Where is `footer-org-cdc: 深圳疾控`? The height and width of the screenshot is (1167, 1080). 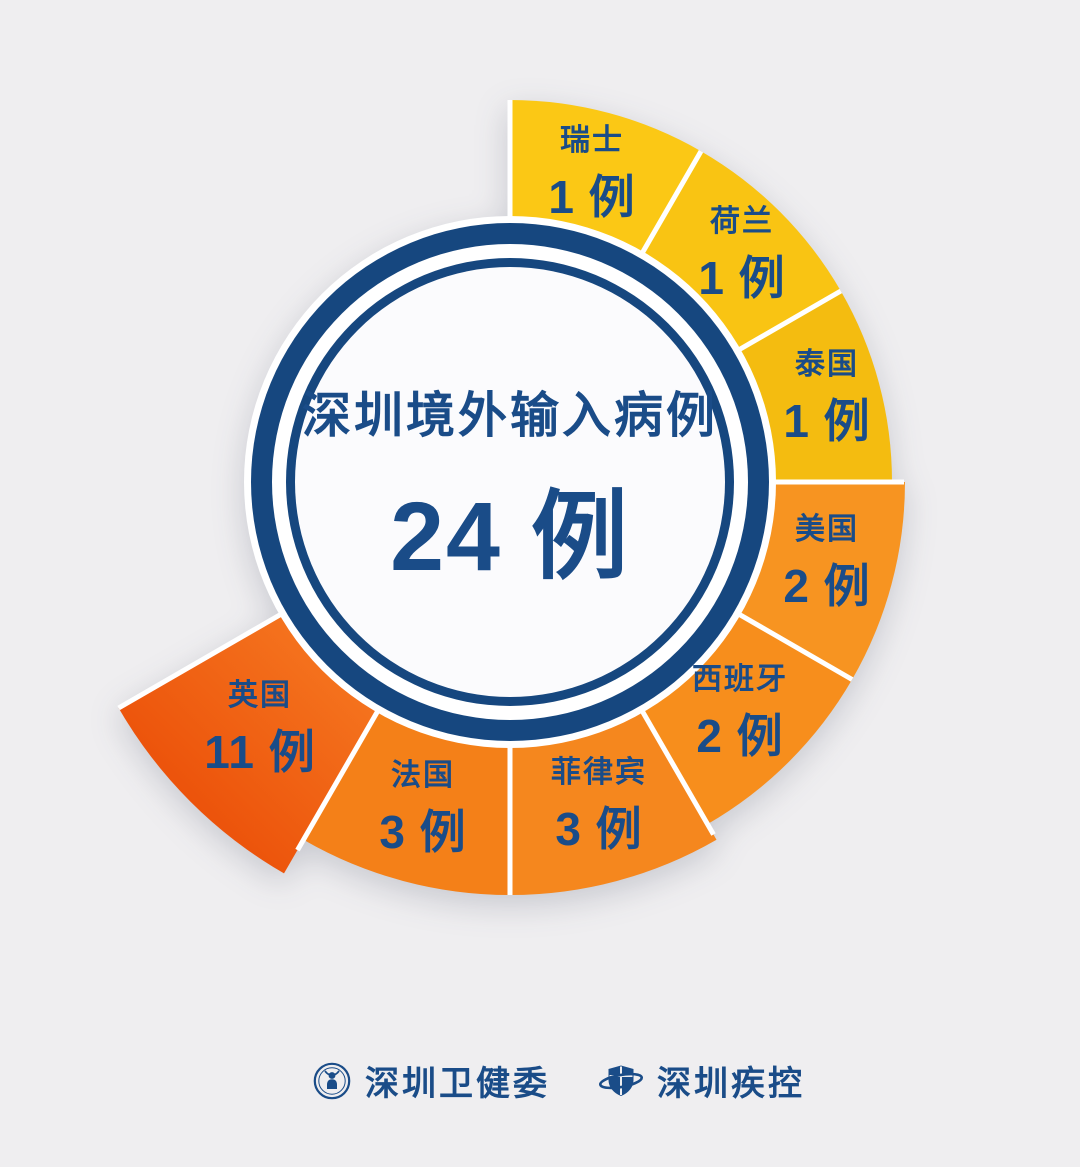
footer-org-cdc: 深圳疾控 is located at coordinates (701, 1080).